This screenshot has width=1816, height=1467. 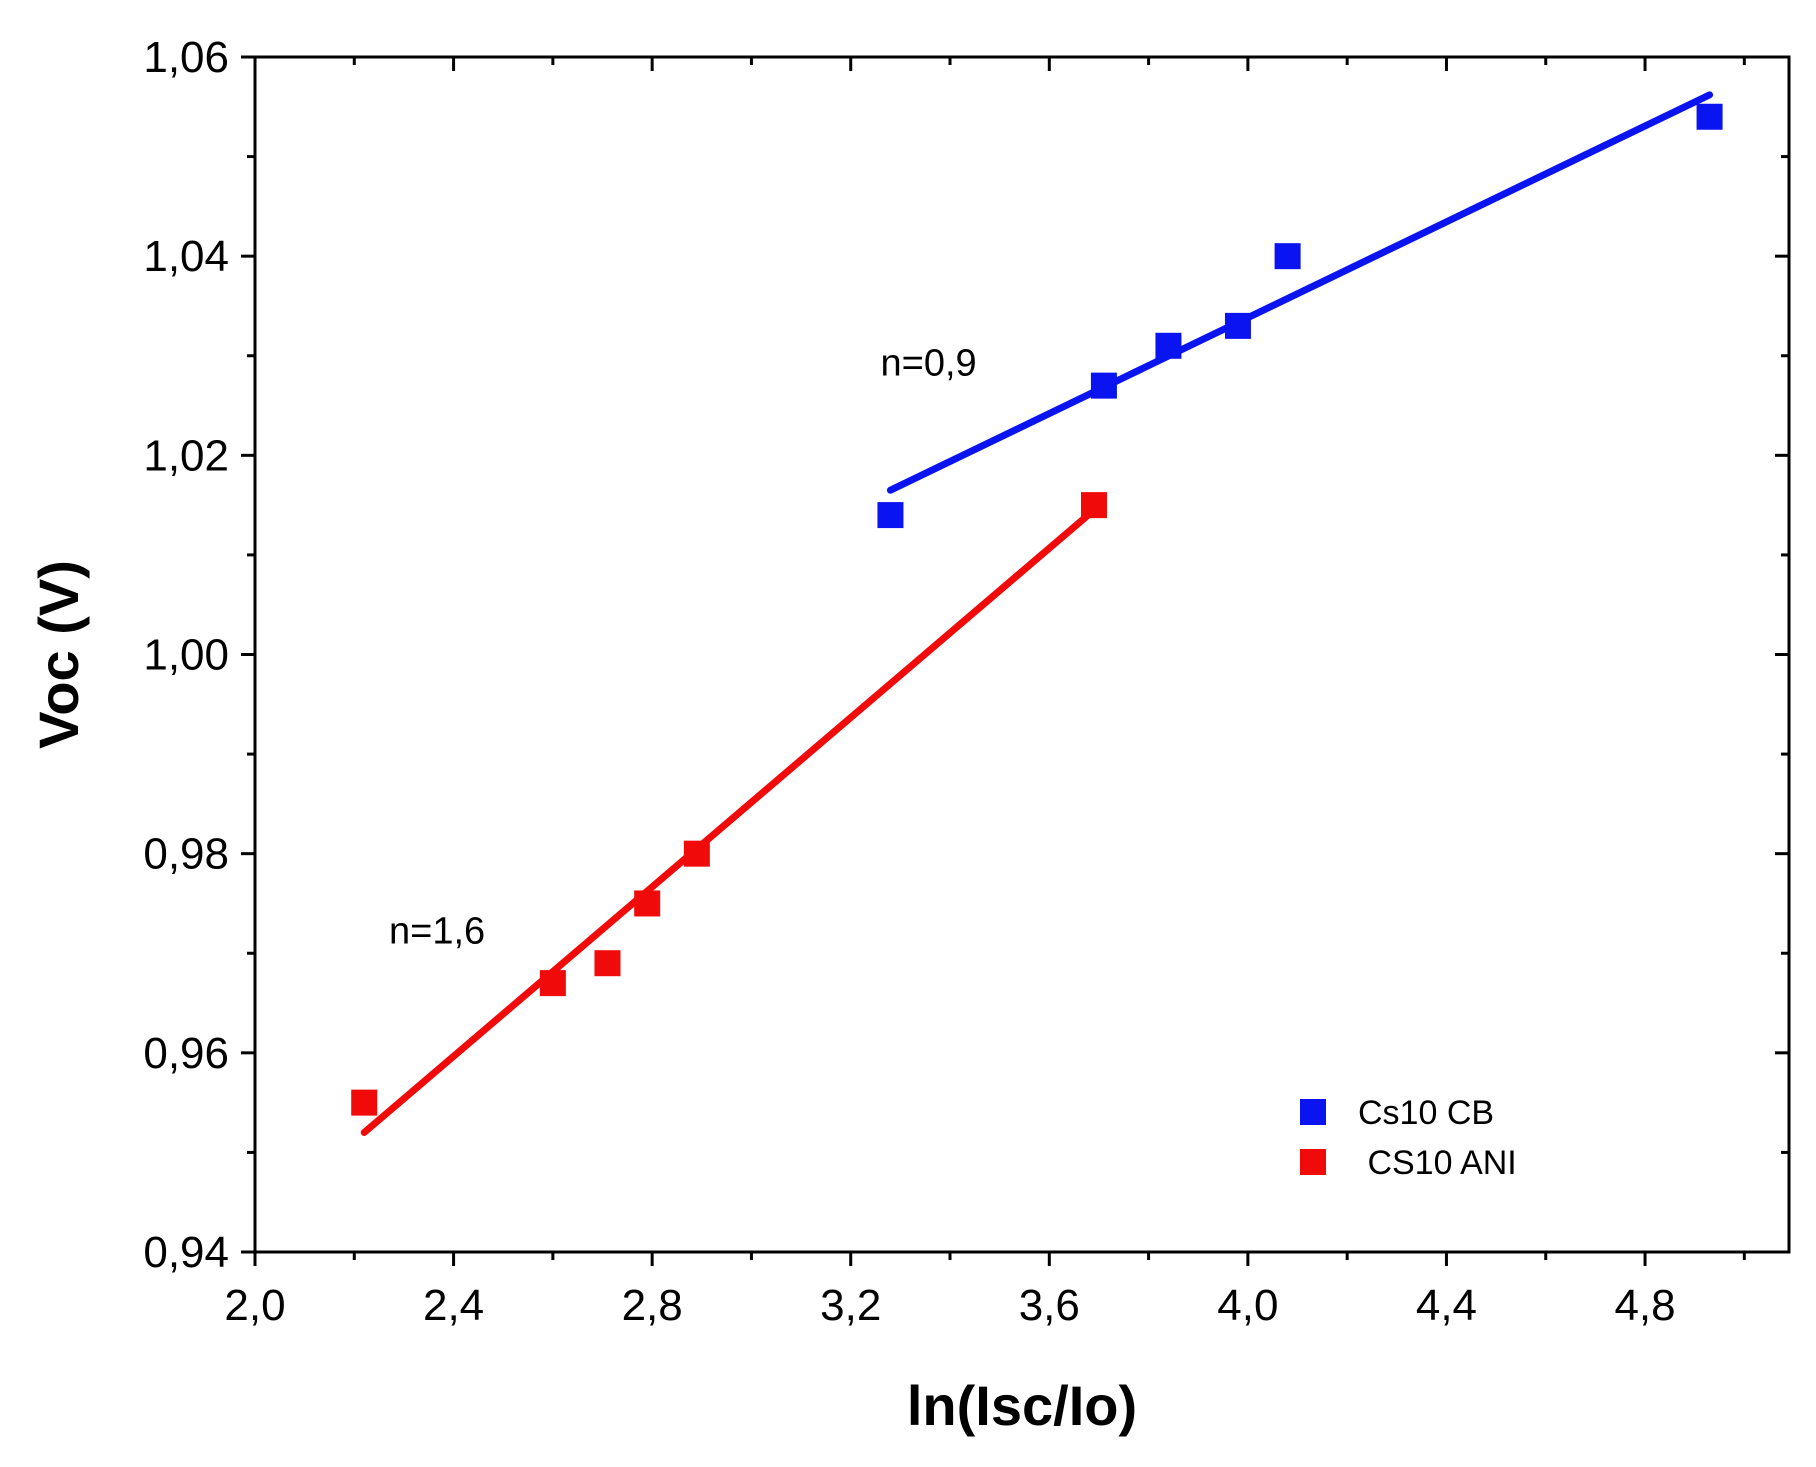 I want to click on y-tick-label: 1,06, so click(x=186, y=57).